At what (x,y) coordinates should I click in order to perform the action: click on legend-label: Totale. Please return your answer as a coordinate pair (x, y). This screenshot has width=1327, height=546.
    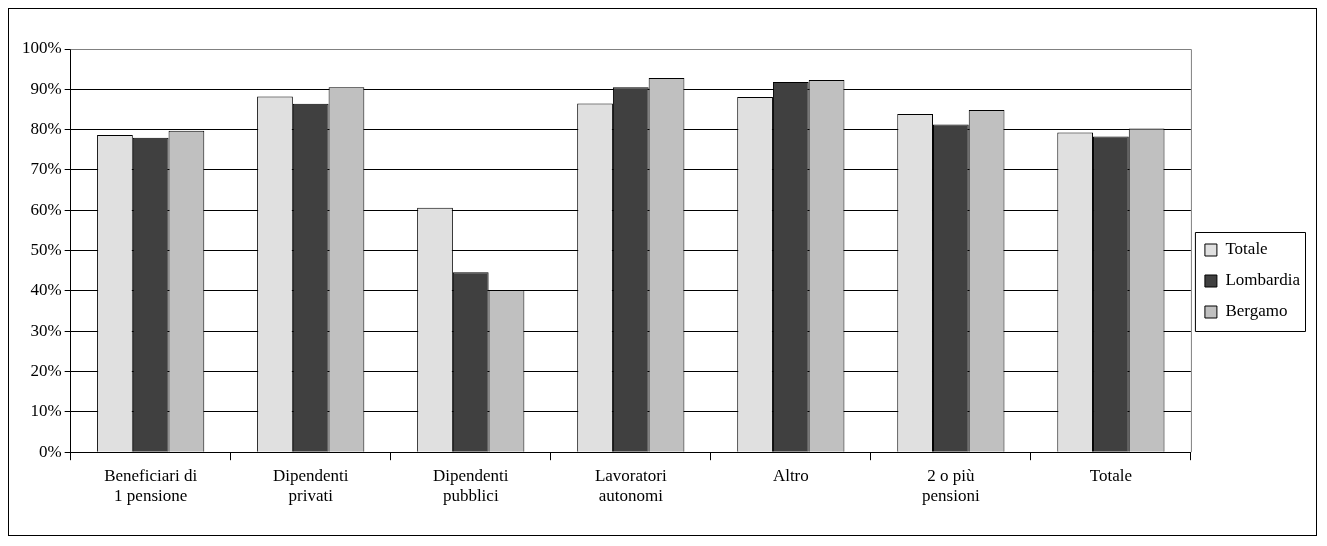
    Looking at the image, I should click on (1246, 249).